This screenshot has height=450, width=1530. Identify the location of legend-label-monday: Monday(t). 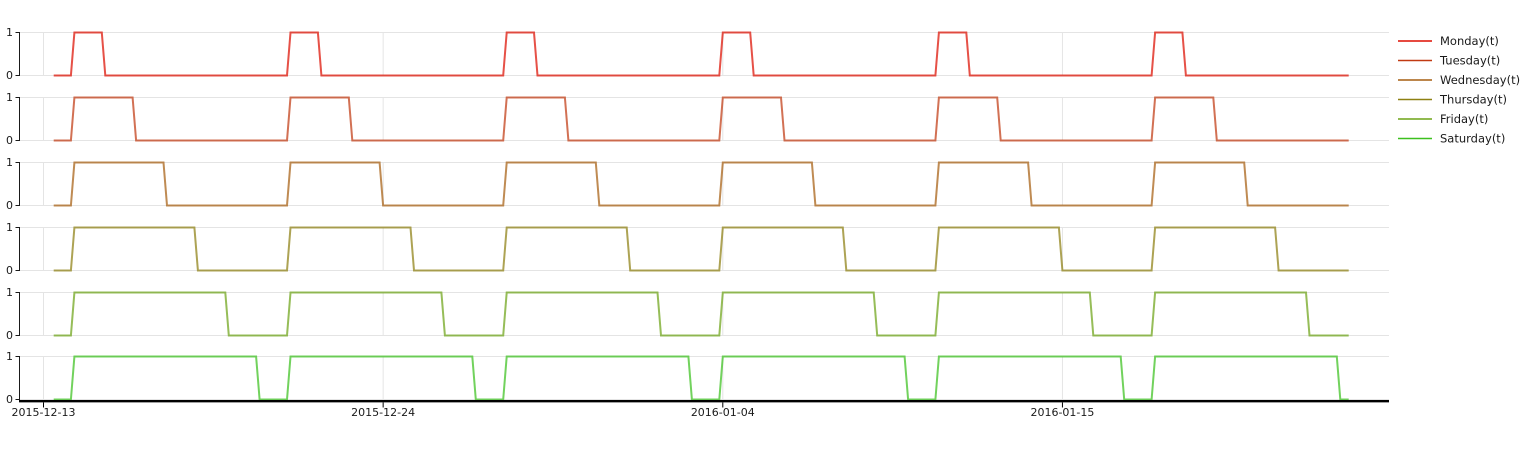
(1469, 41).